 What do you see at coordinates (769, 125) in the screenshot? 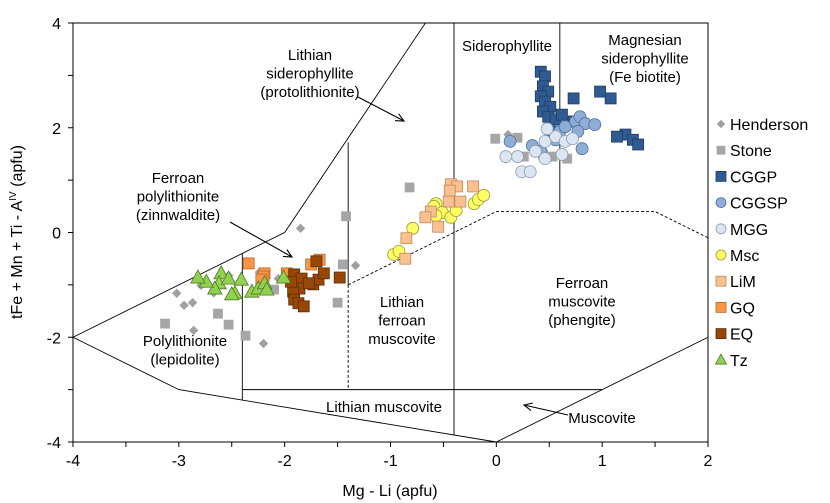
I see `legend-label: Henderson` at bounding box center [769, 125].